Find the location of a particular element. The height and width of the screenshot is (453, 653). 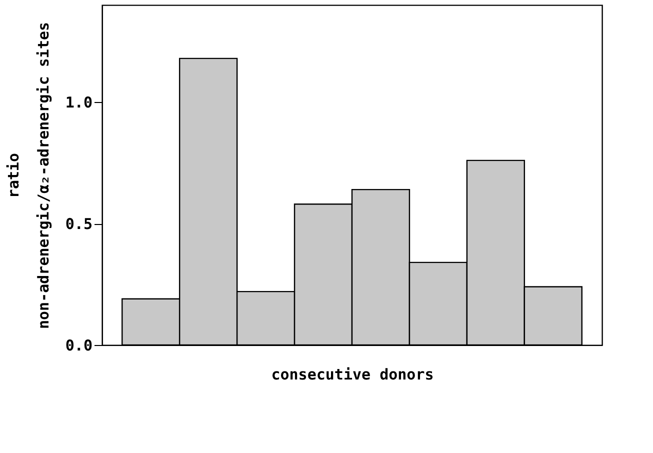

y-tick-label: 1.0 is located at coordinates (78, 103).